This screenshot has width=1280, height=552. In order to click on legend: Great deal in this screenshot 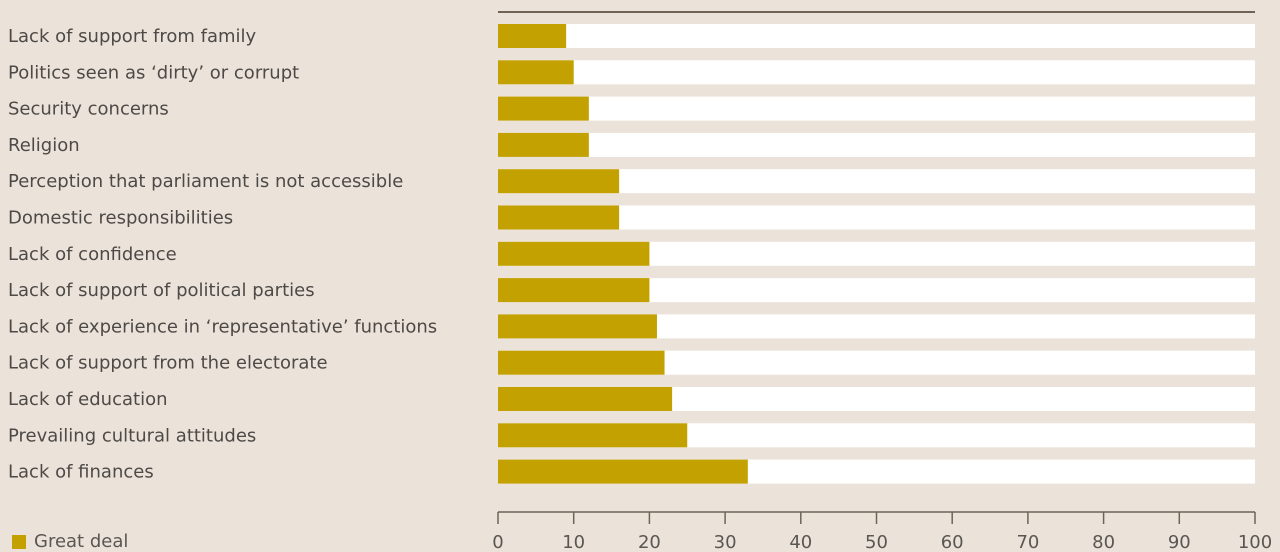, I will do `click(70, 541)`.